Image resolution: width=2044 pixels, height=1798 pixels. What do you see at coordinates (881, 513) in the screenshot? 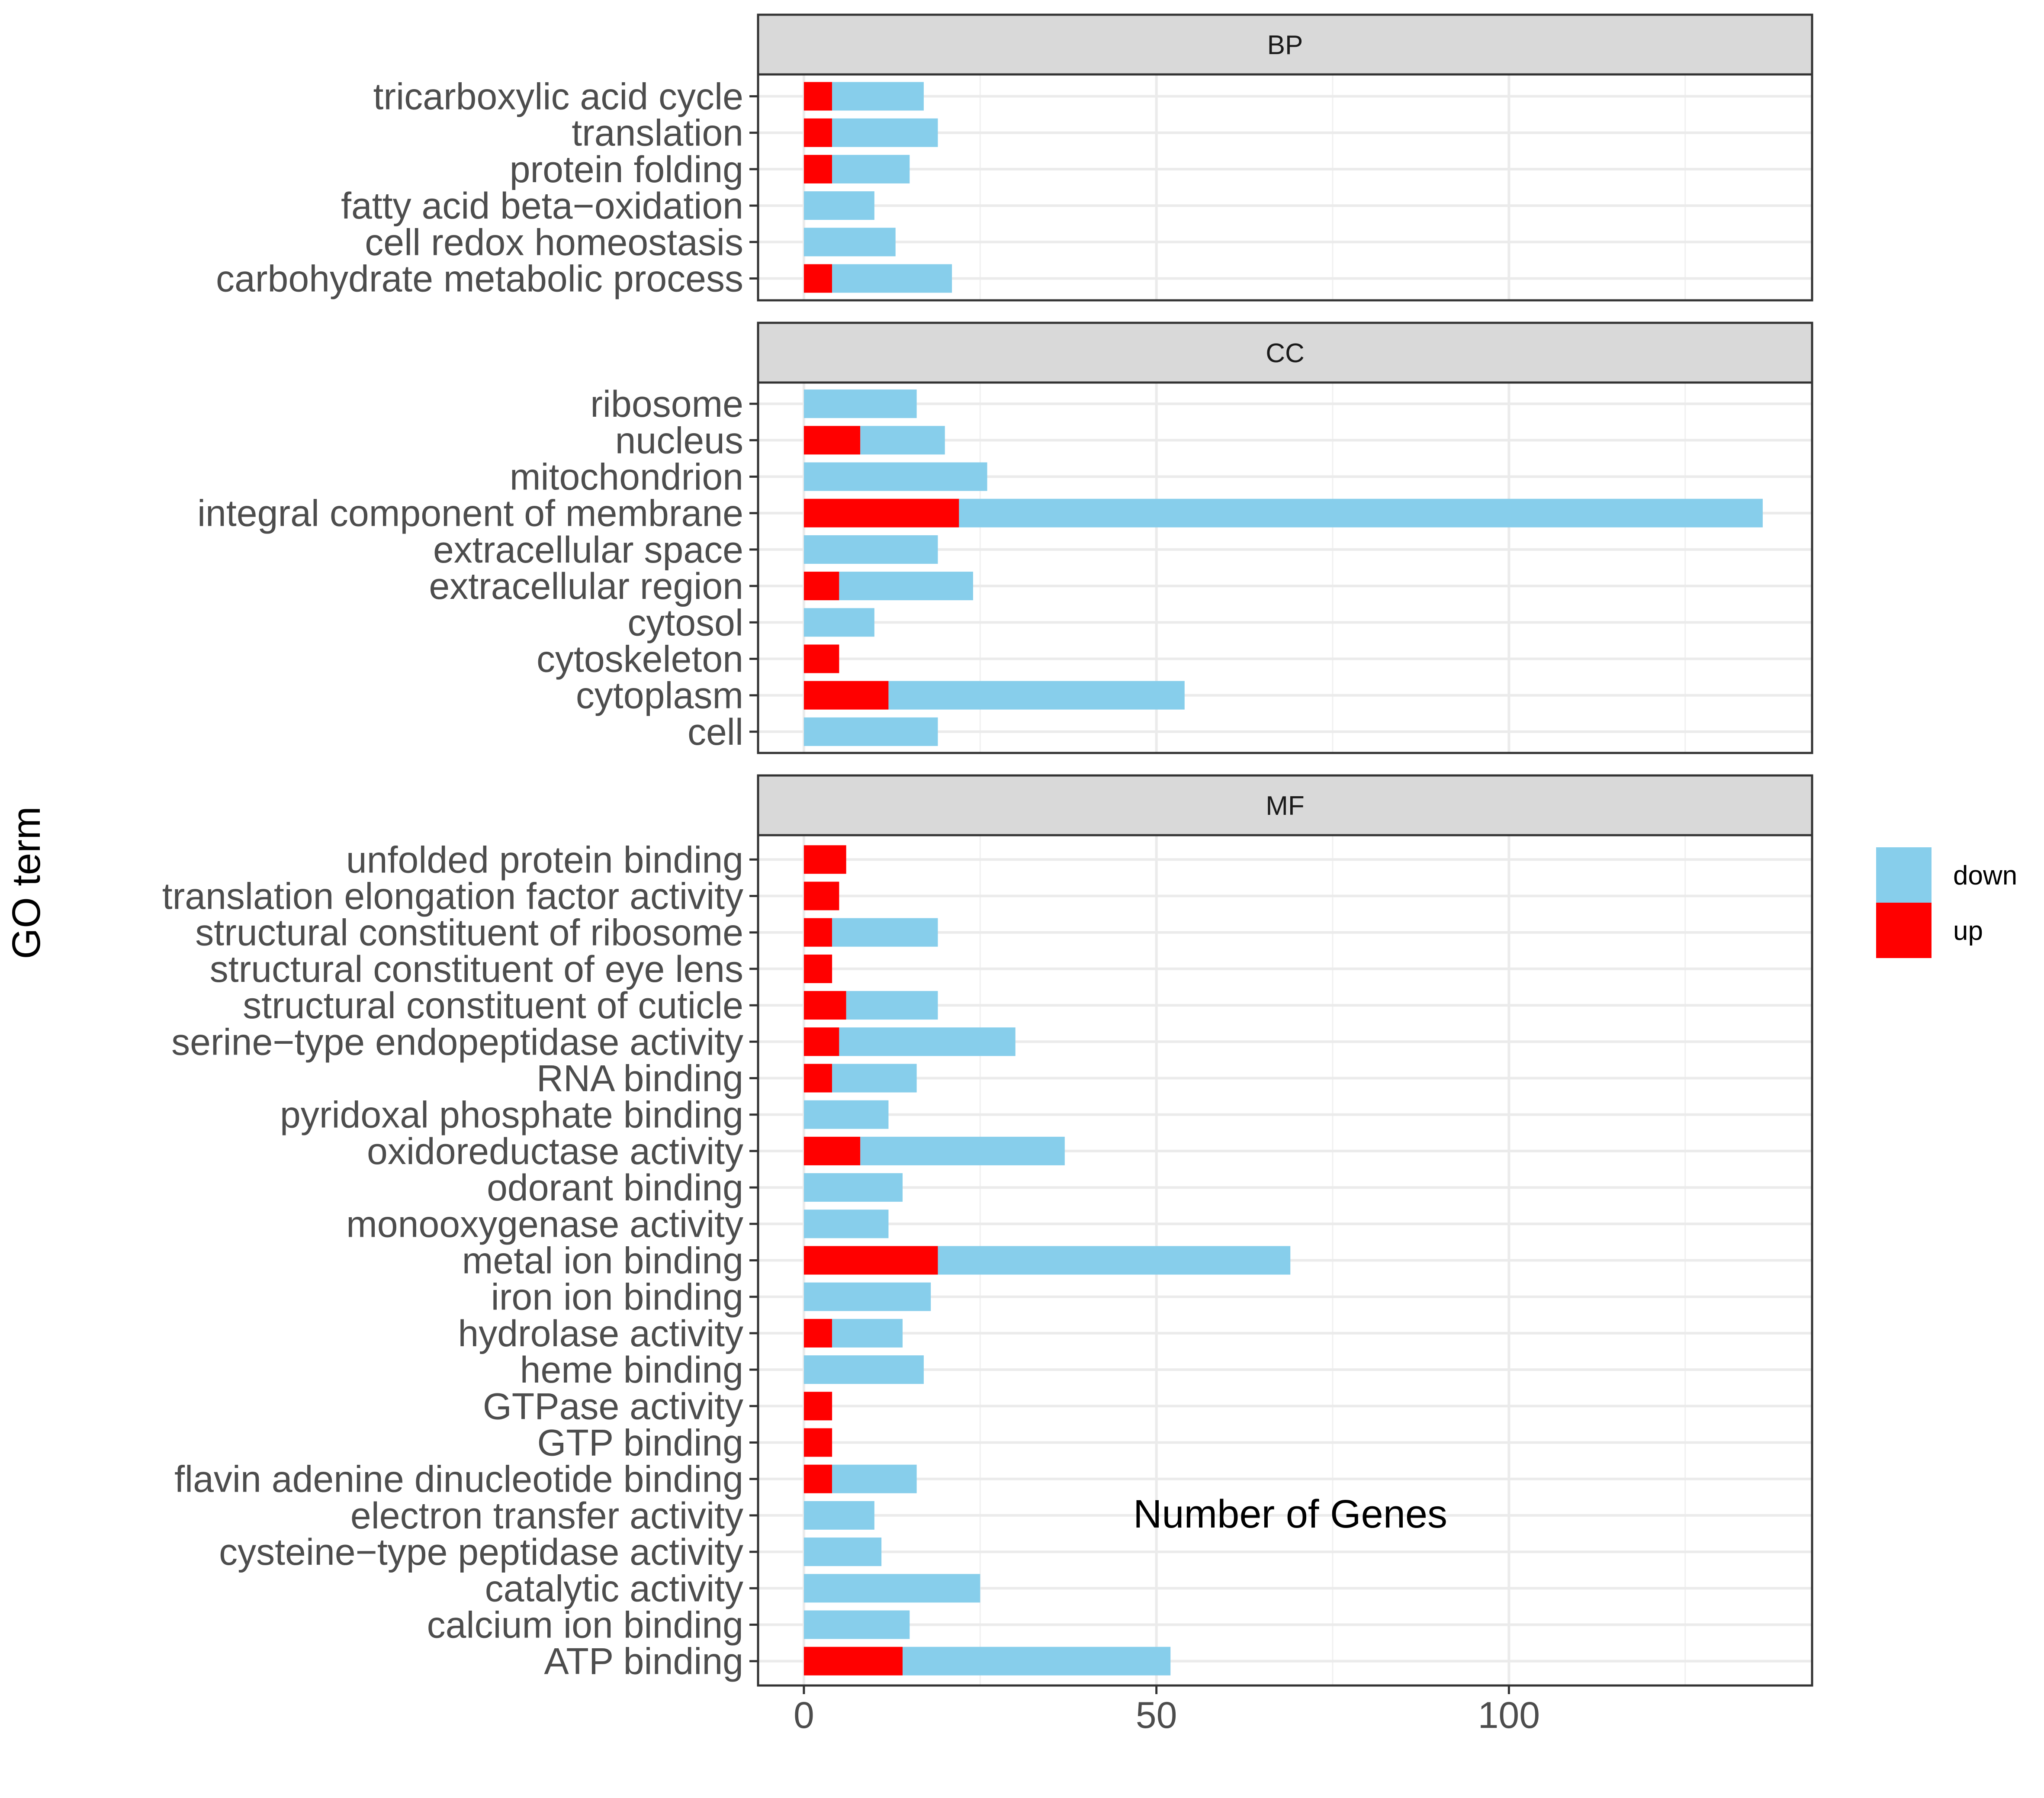
I see `bar-up-integral-component-of-membrane` at bounding box center [881, 513].